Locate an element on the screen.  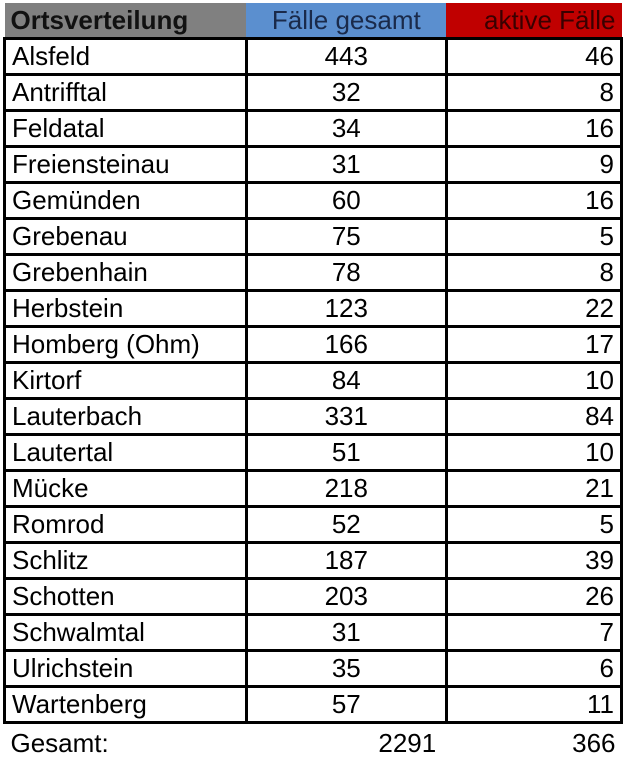
total-cases-cell: 331 is located at coordinates (346, 416).